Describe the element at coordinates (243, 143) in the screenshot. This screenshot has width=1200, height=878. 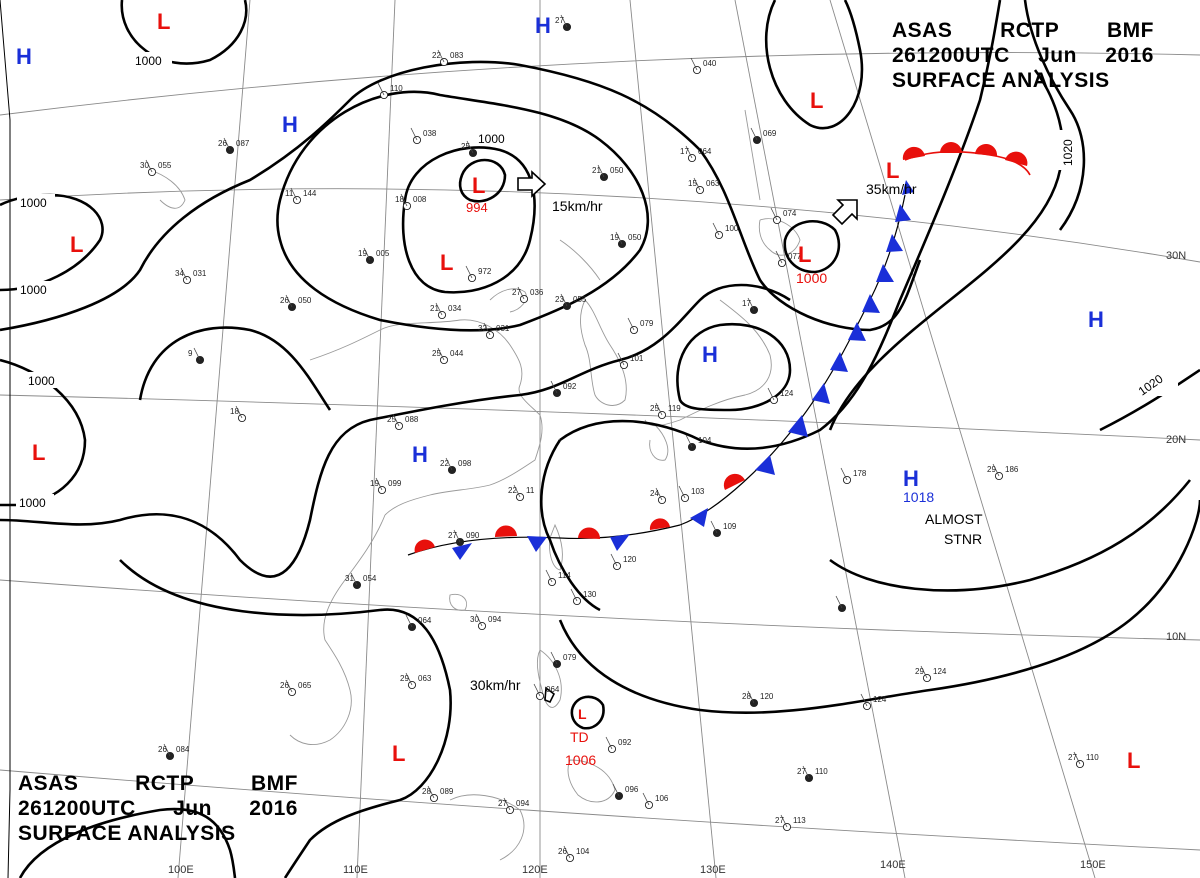
I see `station-pressure: 087` at that location.